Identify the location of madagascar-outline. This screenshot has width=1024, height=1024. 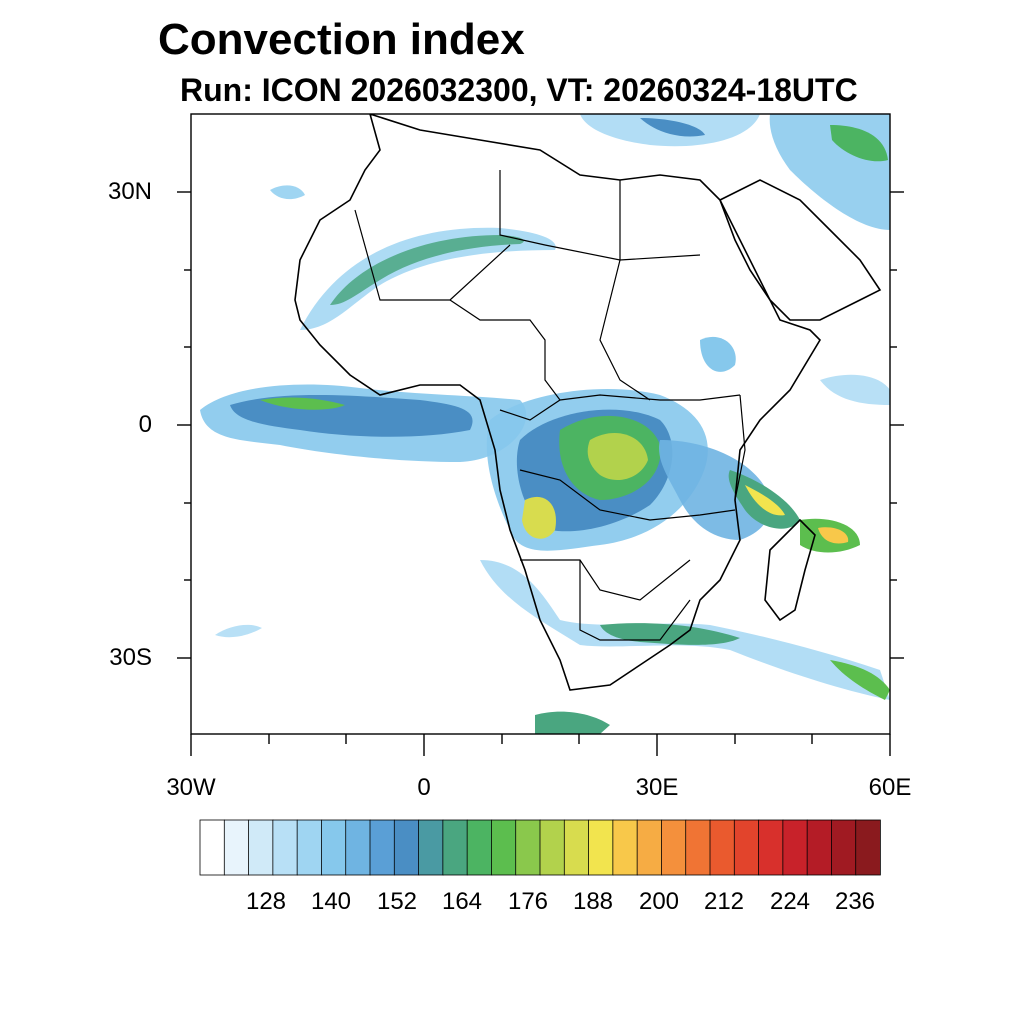
(790, 570).